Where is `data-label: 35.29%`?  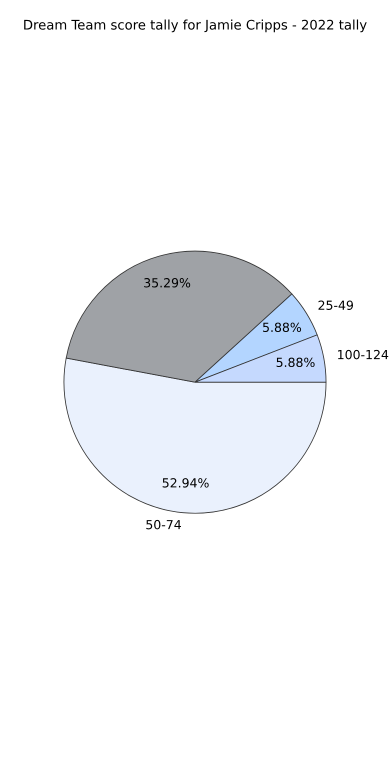 data-label: 35.29% is located at coordinates (167, 283).